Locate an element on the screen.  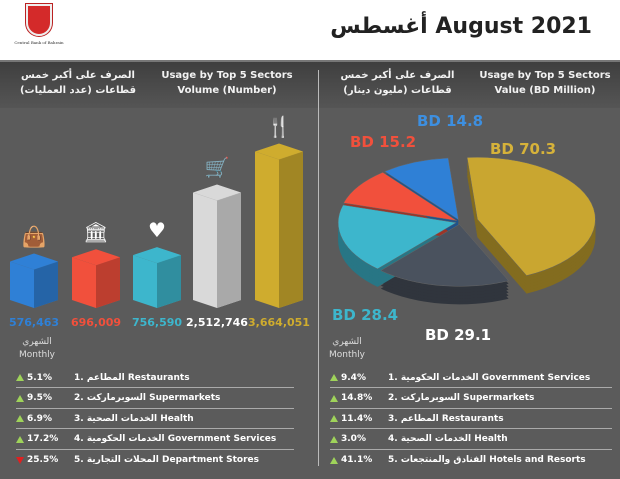
central-bank-logo: Central Bank of Bahrain is located at coordinates (39, 31).